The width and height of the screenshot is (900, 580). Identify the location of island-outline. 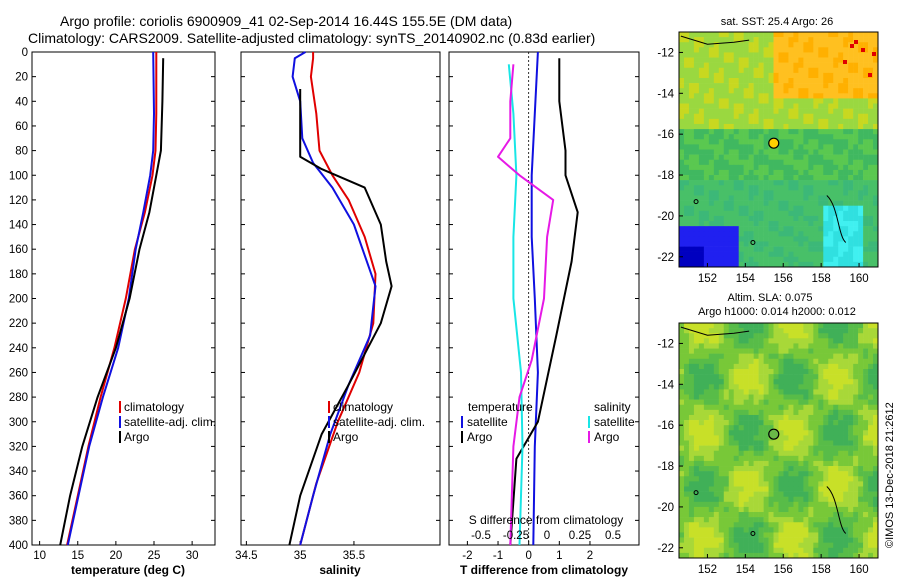
(753, 242).